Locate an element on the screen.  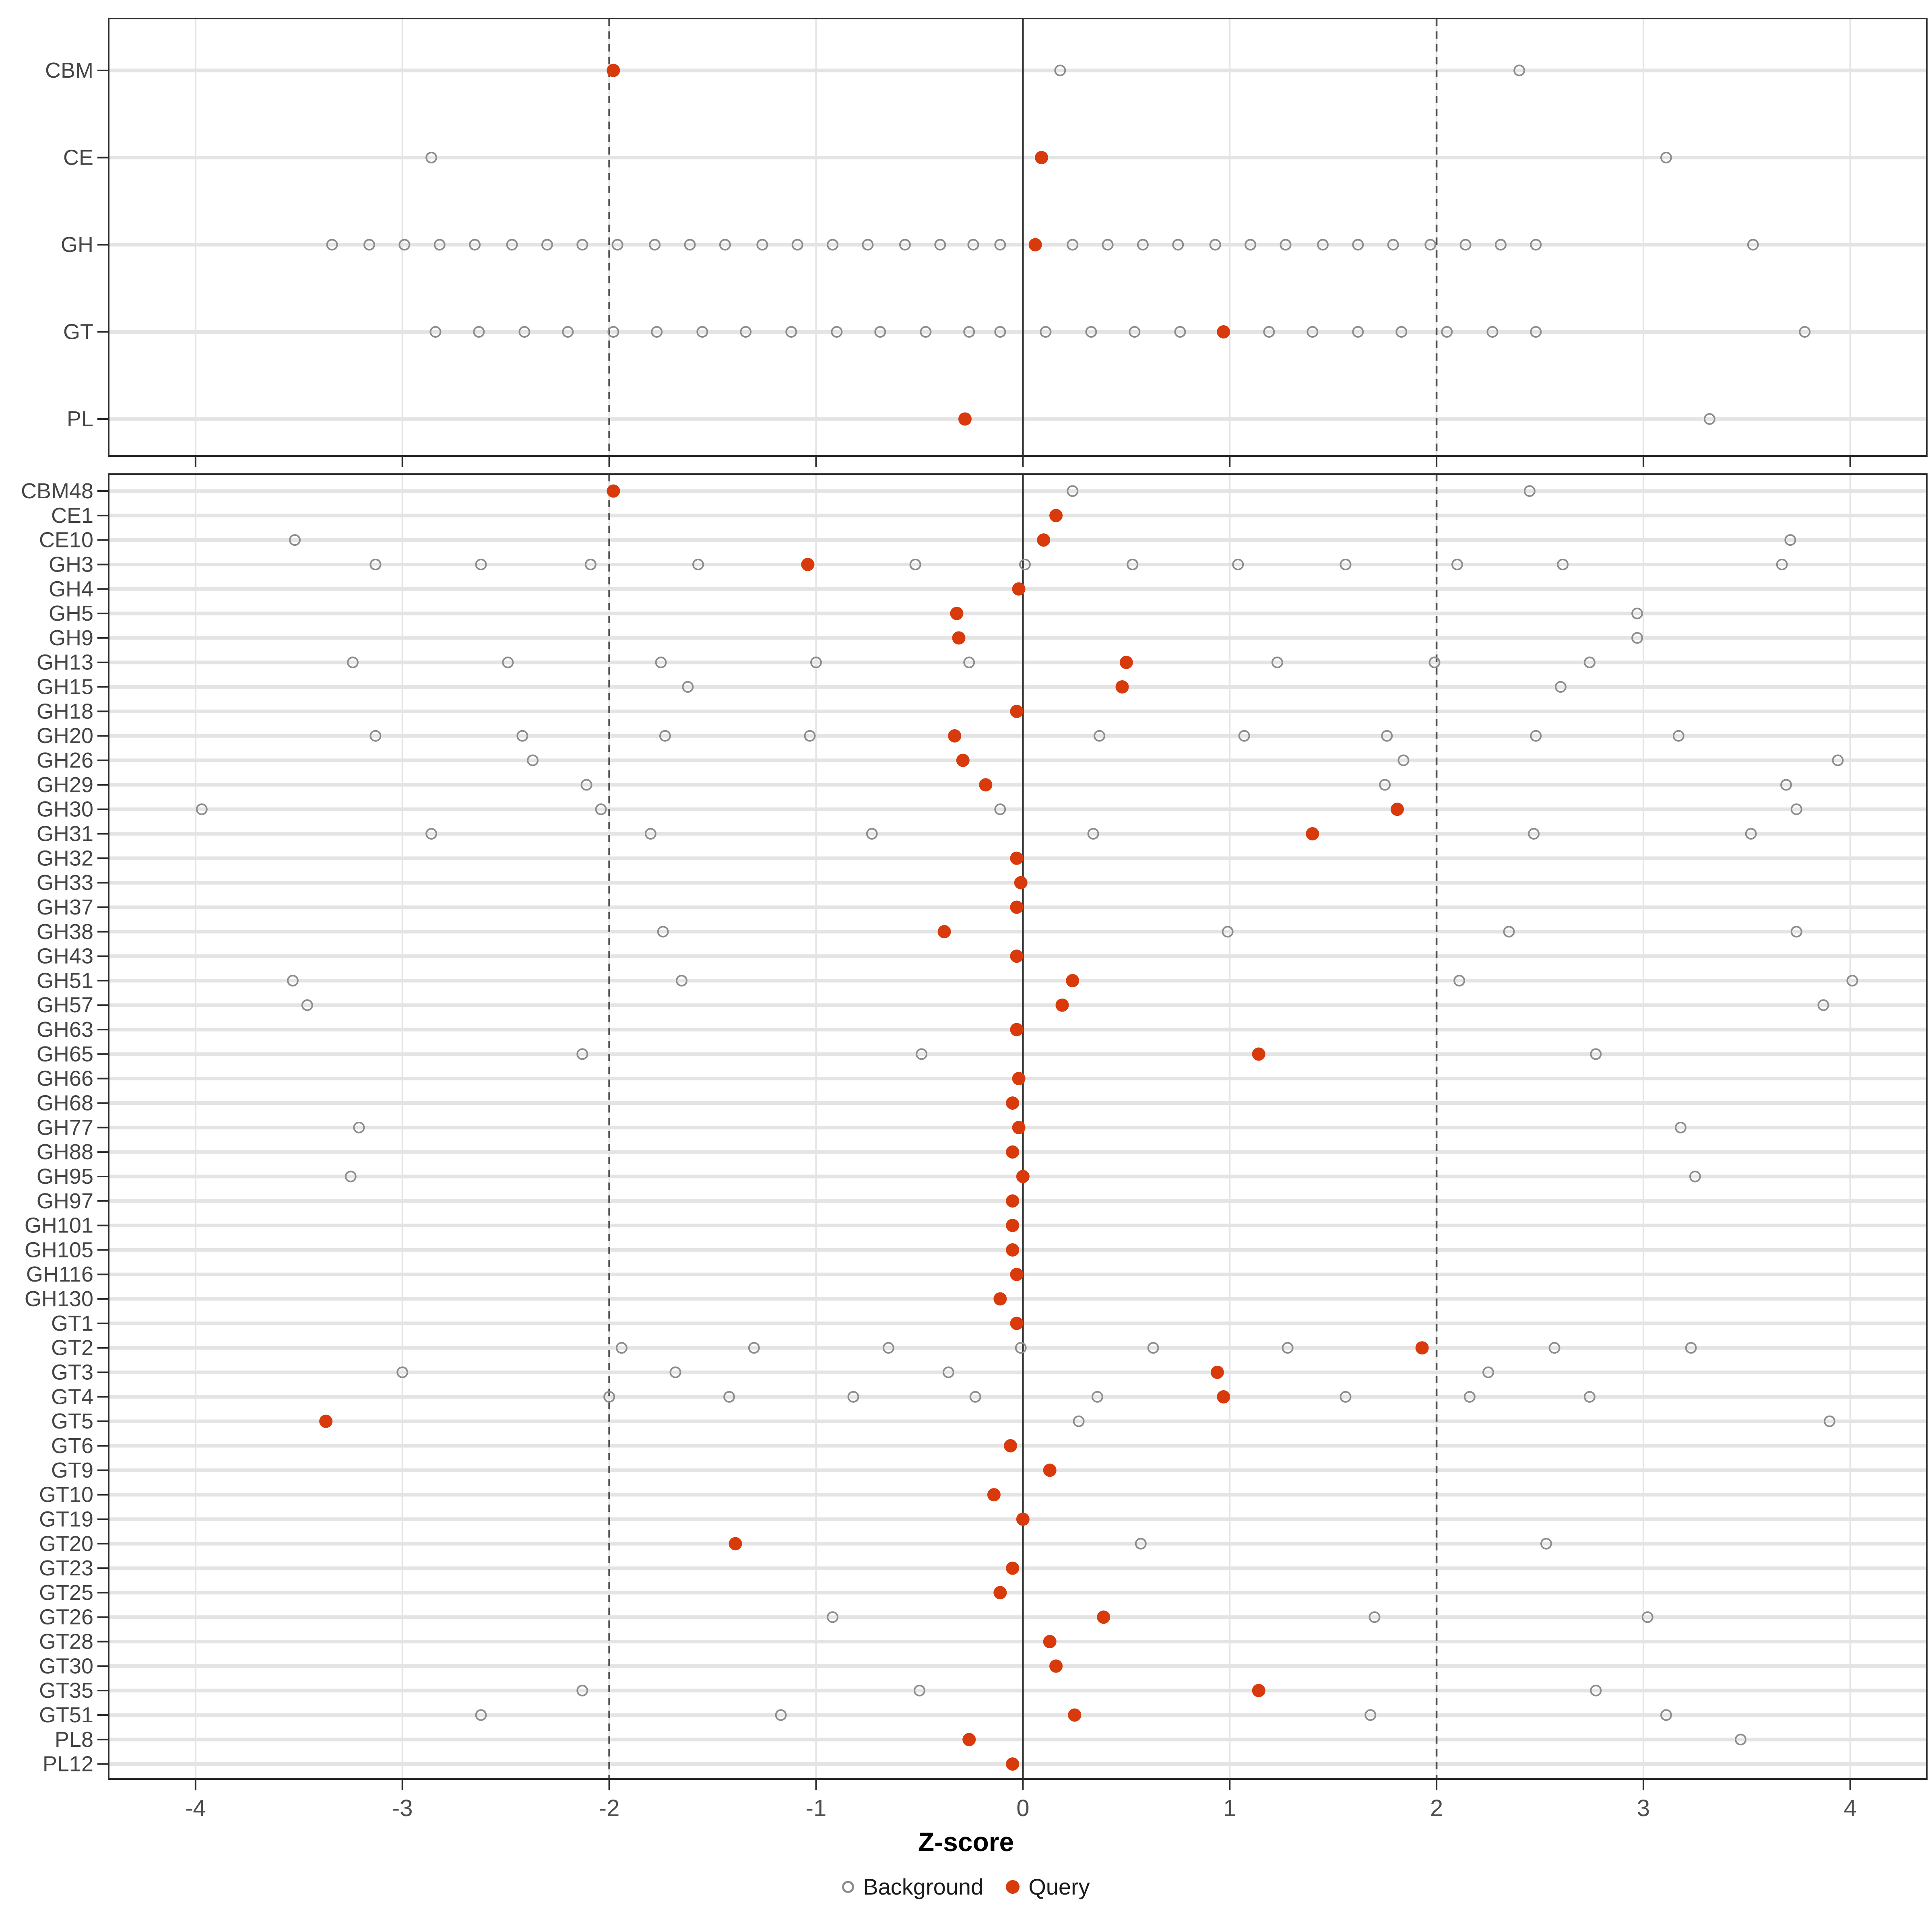
y-axis-label: GT51 is located at coordinates (66, 1715).